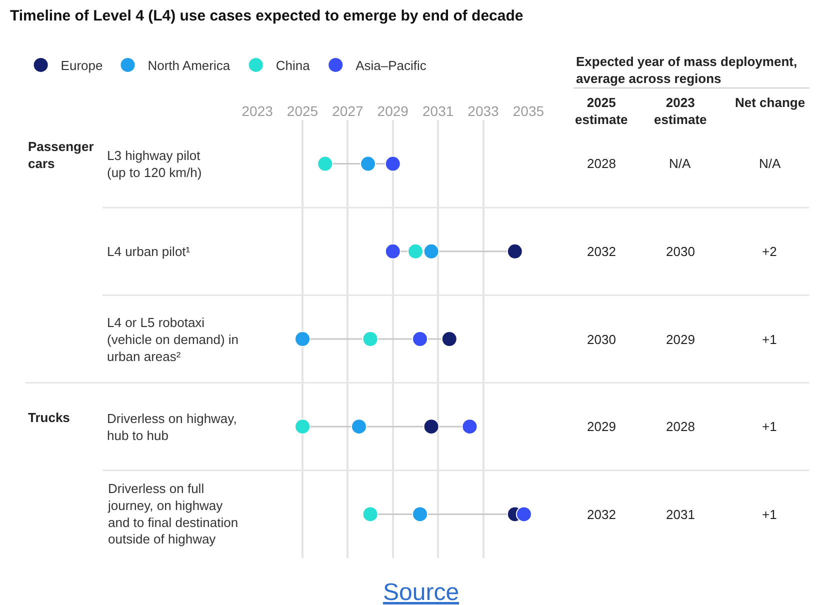 The image size is (830, 605). I want to click on y-tick-label: Driverless on highway, hub to hub, so click(172, 427).